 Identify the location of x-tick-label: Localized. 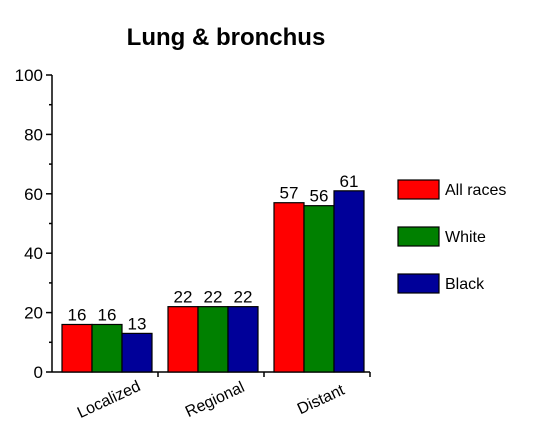
(109, 400).